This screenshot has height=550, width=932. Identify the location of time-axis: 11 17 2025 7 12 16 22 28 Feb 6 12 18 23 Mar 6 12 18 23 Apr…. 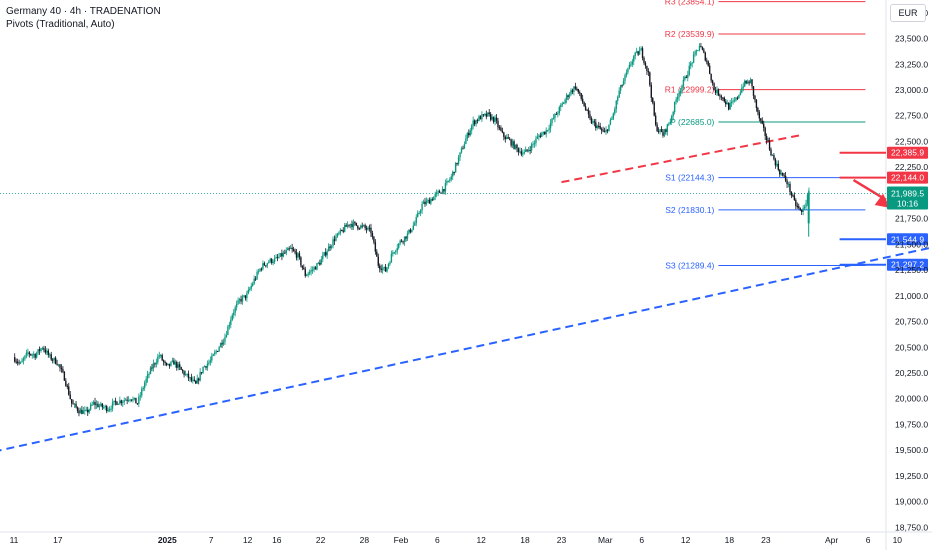
(456, 540).